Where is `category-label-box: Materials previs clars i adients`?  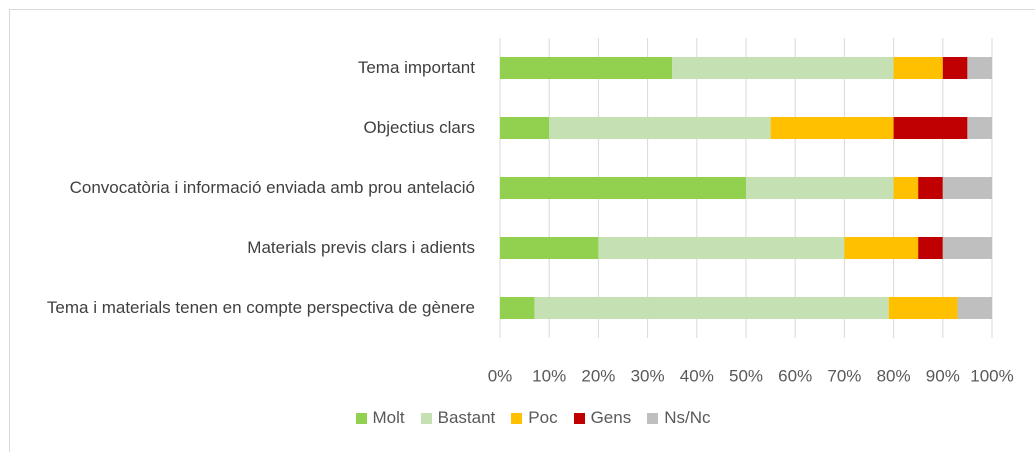
category-label-box: Materials previs clars i adients is located at coordinates (361, 248).